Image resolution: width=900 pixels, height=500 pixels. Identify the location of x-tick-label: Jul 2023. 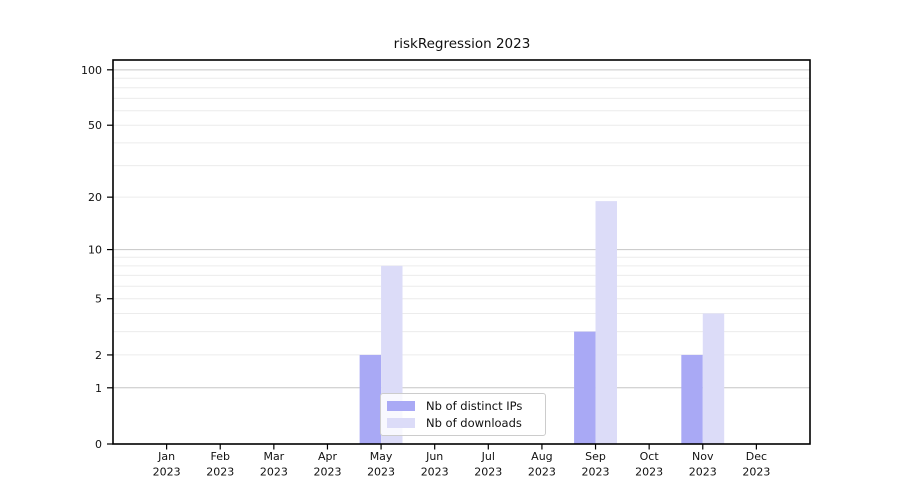
(488, 464).